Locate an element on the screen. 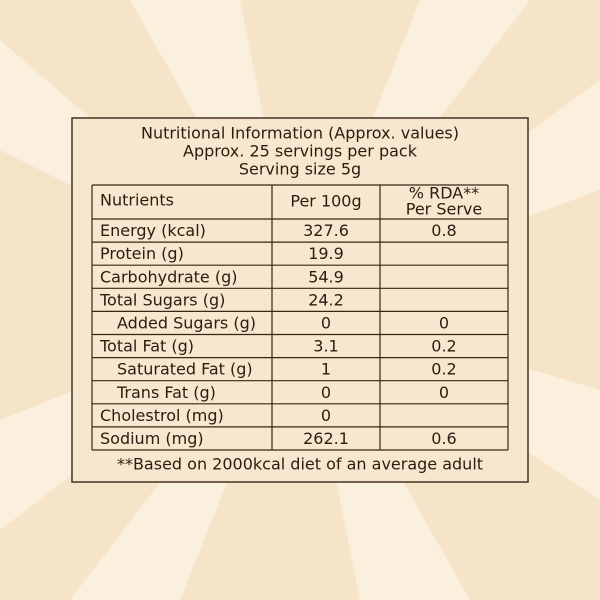 This screenshot has width=600, height=600. per-100g-value: 262.1 is located at coordinates (326, 438).